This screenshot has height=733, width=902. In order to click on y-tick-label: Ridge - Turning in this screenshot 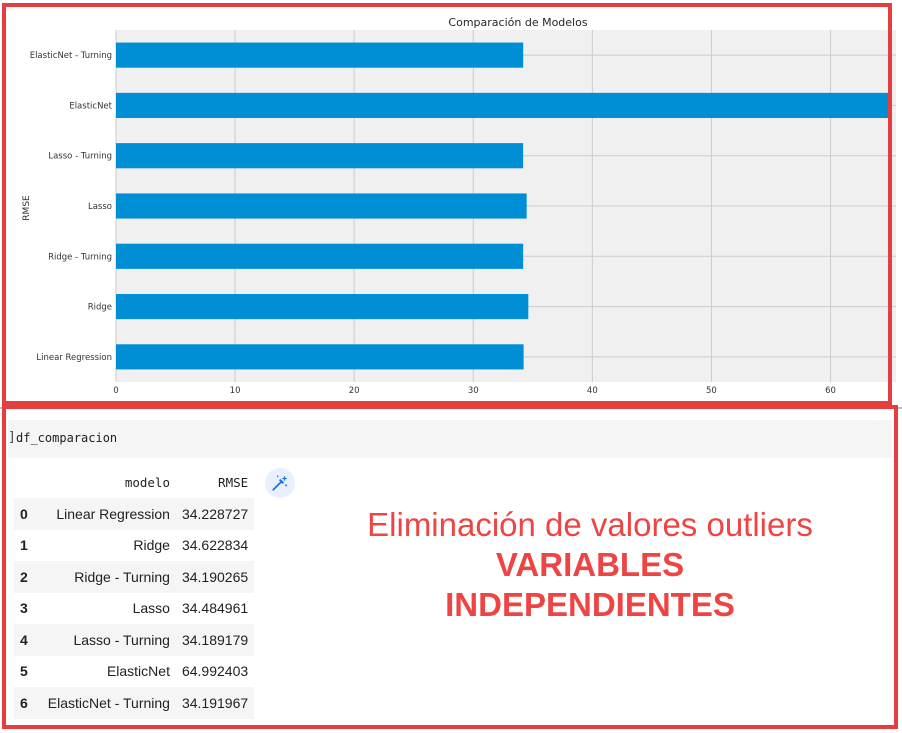, I will do `click(80, 257)`.